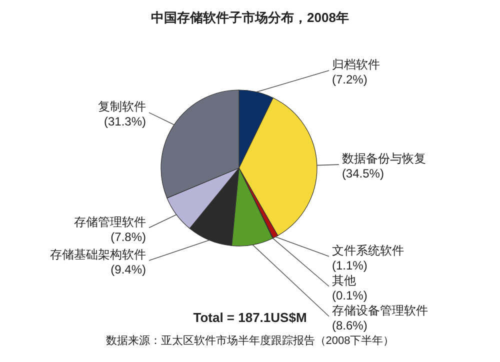 The image size is (500, 362). Describe the element at coordinates (128, 237) in the screenshot. I see `data-label: (7.8%)` at that location.